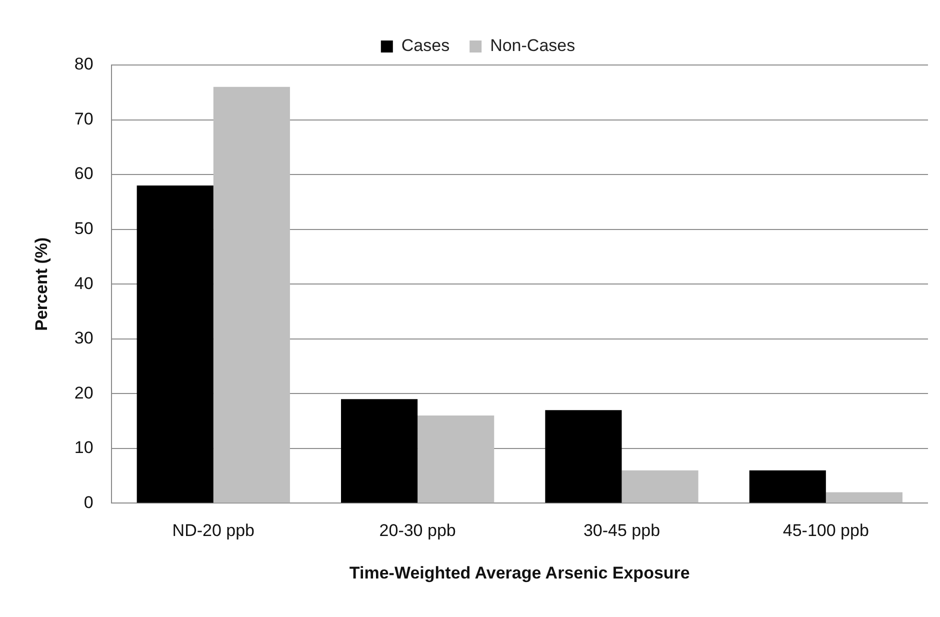 Image resolution: width=940 pixels, height=617 pixels. Describe the element at coordinates (84, 174) in the screenshot. I see `y-tick-label: 60` at that location.